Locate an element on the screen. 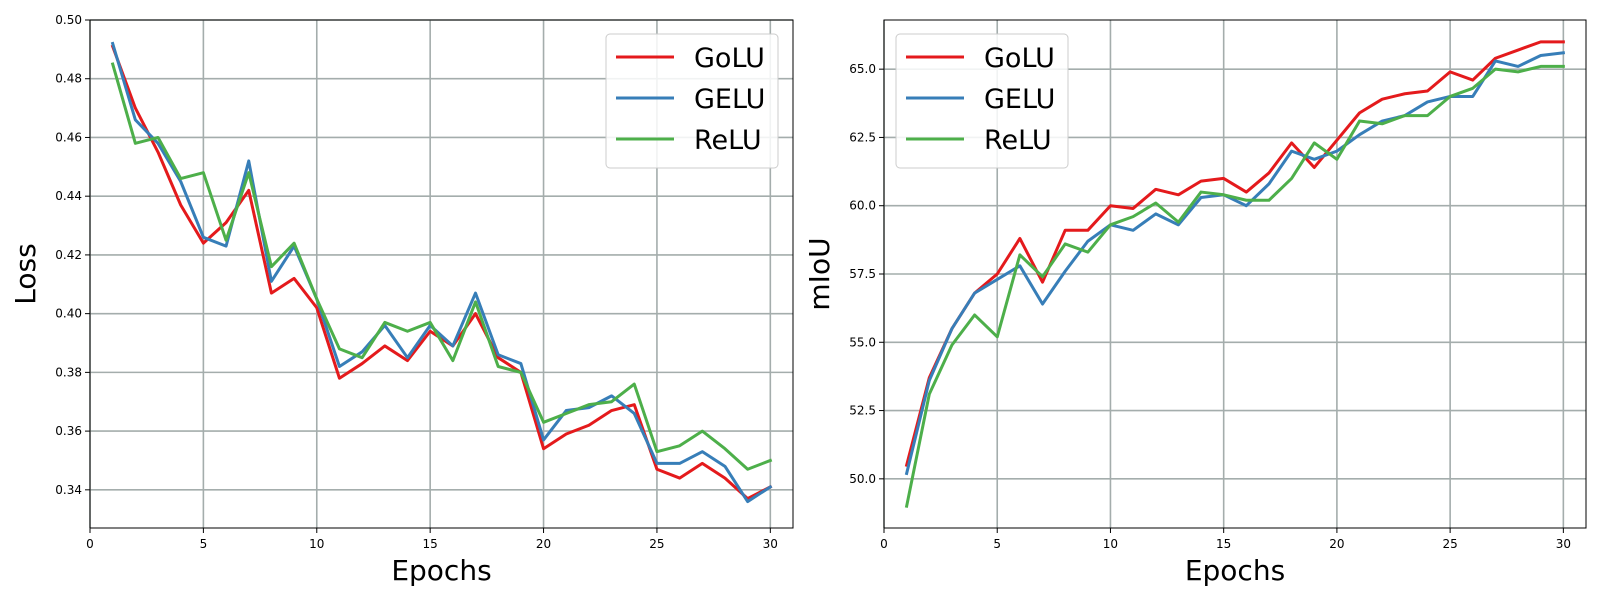 The height and width of the screenshot is (600, 1600). y-tick-label: 55.0 is located at coordinates (862, 342).